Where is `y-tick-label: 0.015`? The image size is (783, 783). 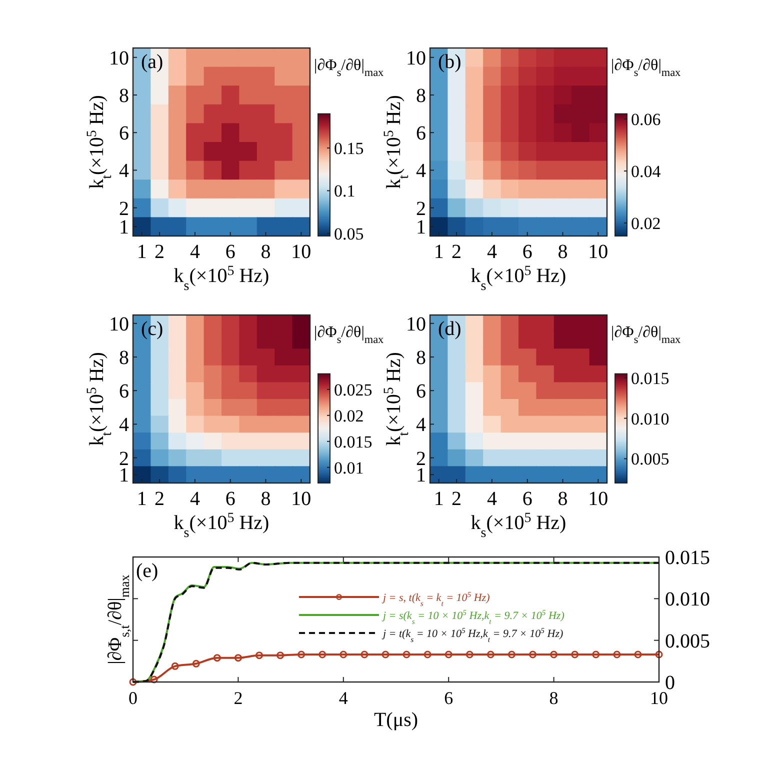 y-tick-label: 0.015 is located at coordinates (687, 558).